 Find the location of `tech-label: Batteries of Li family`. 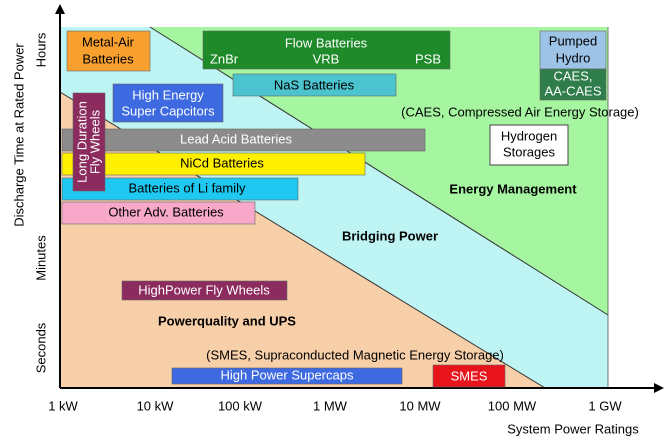

tech-label: Batteries of Li family is located at coordinates (187, 187).